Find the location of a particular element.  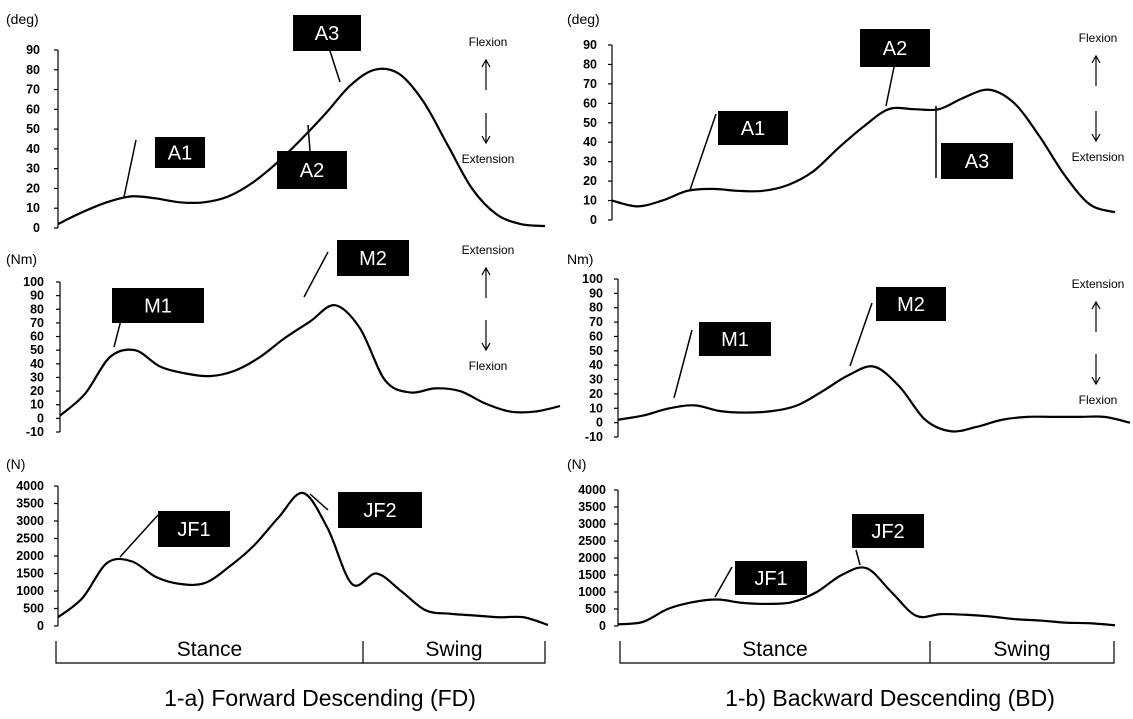

y-tick-label: 2500 is located at coordinates (592, 541).